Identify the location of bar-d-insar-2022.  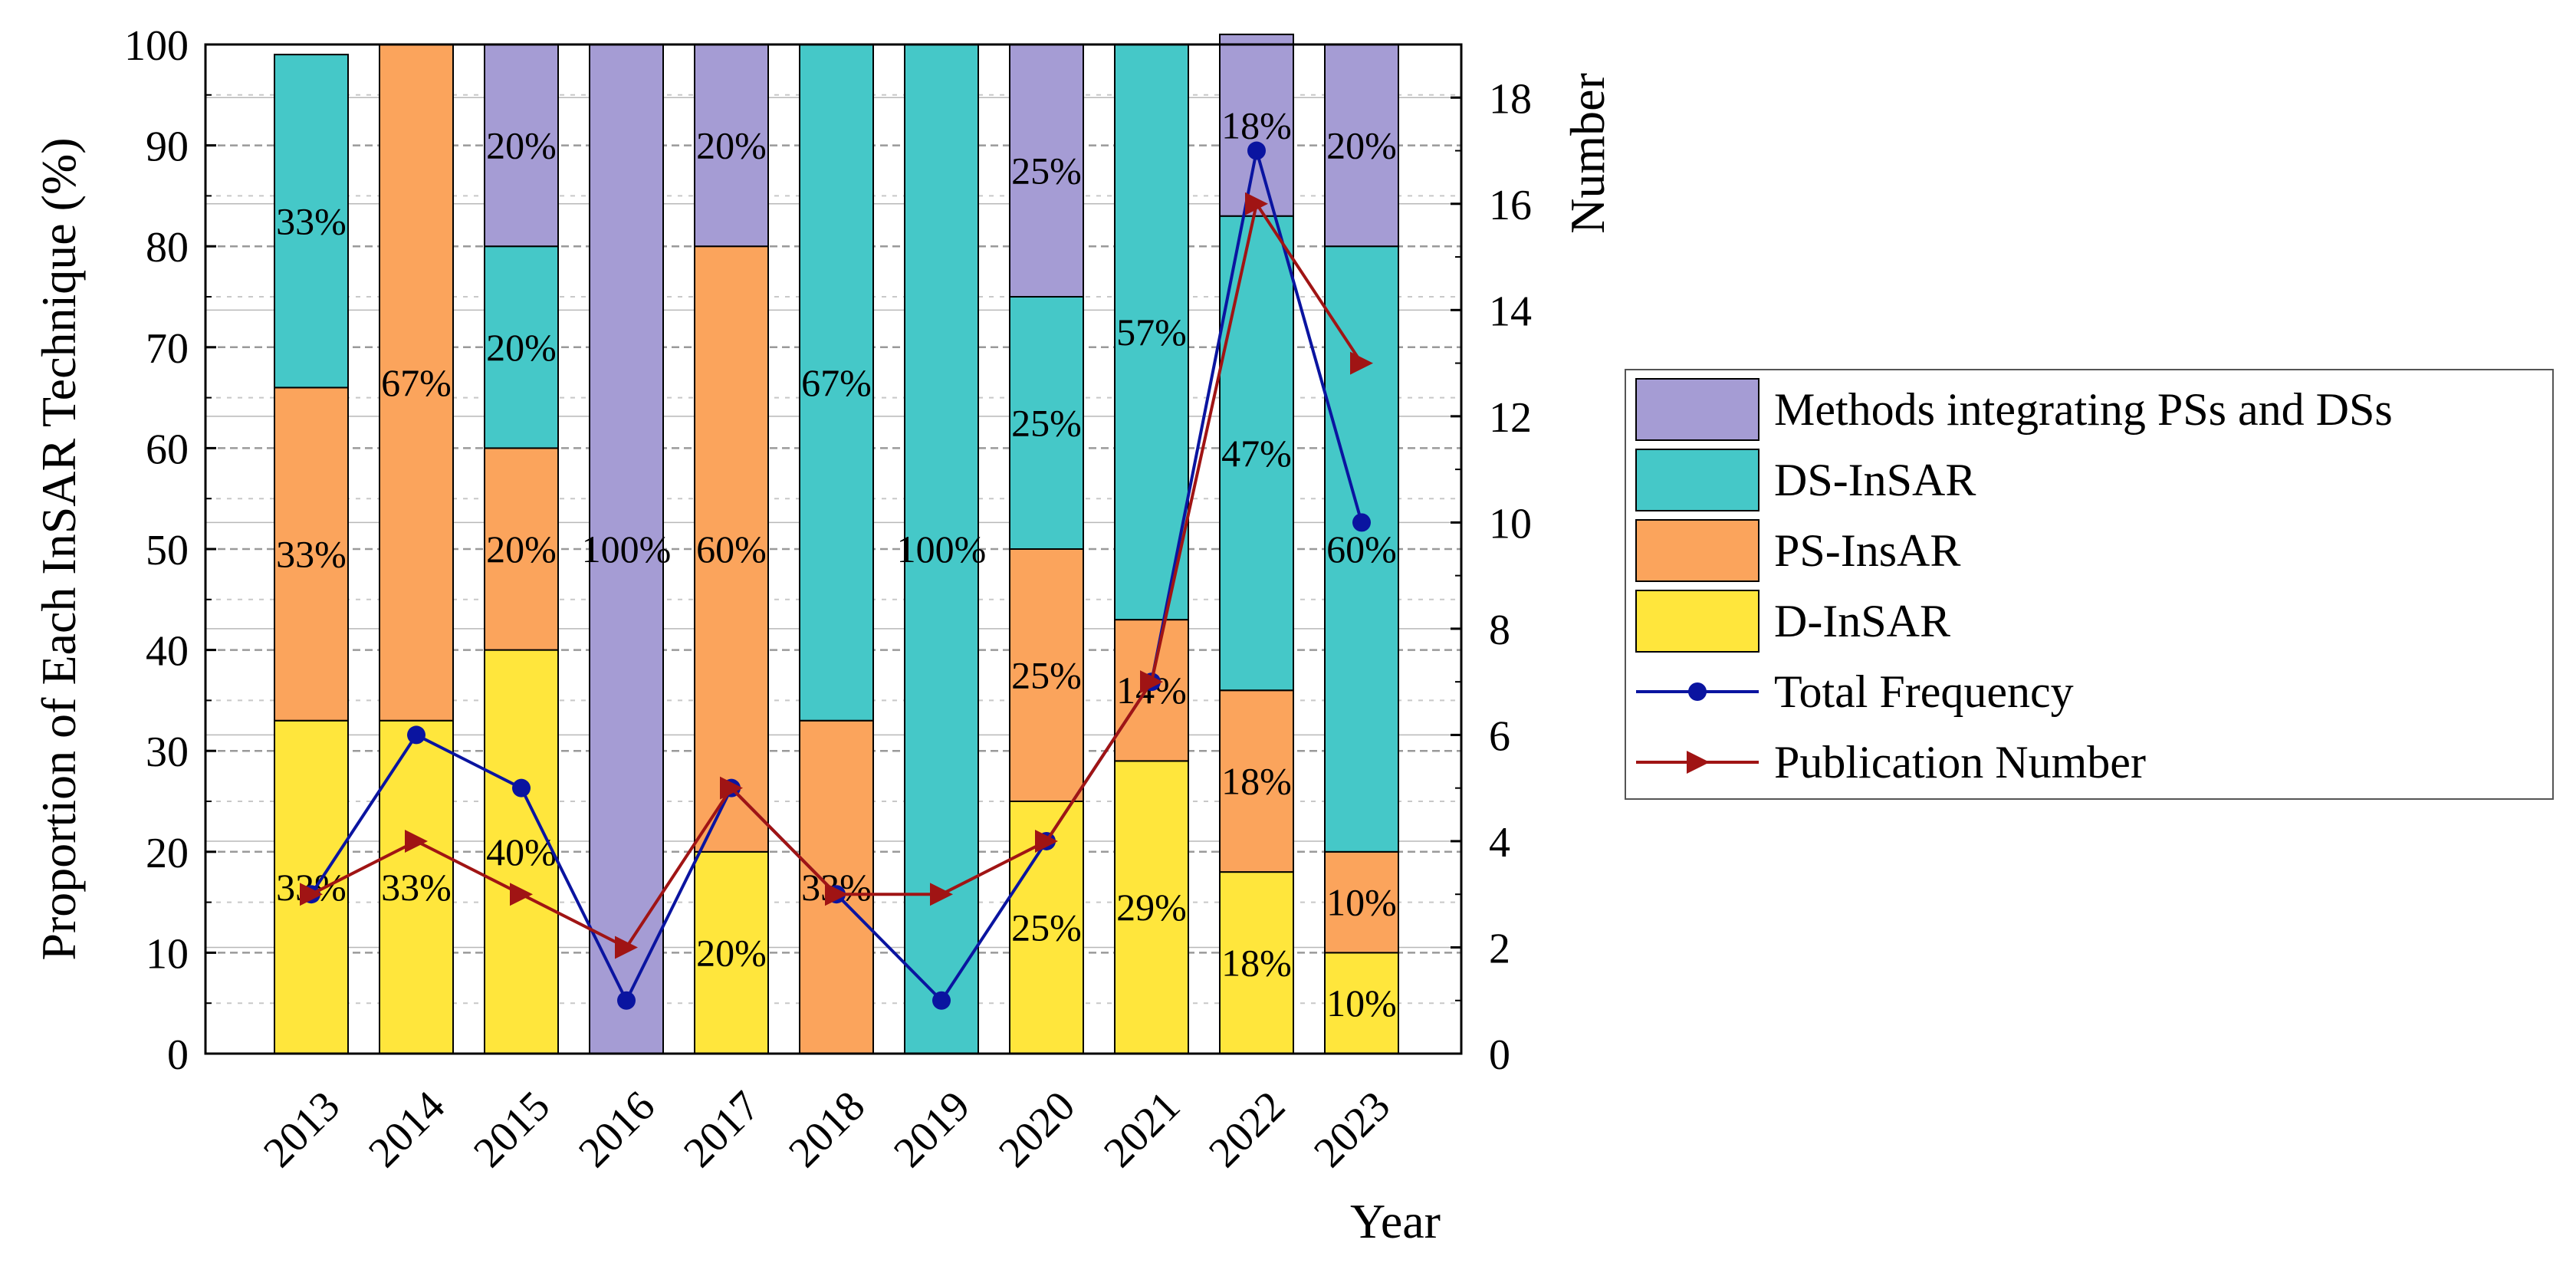
(1257, 962).